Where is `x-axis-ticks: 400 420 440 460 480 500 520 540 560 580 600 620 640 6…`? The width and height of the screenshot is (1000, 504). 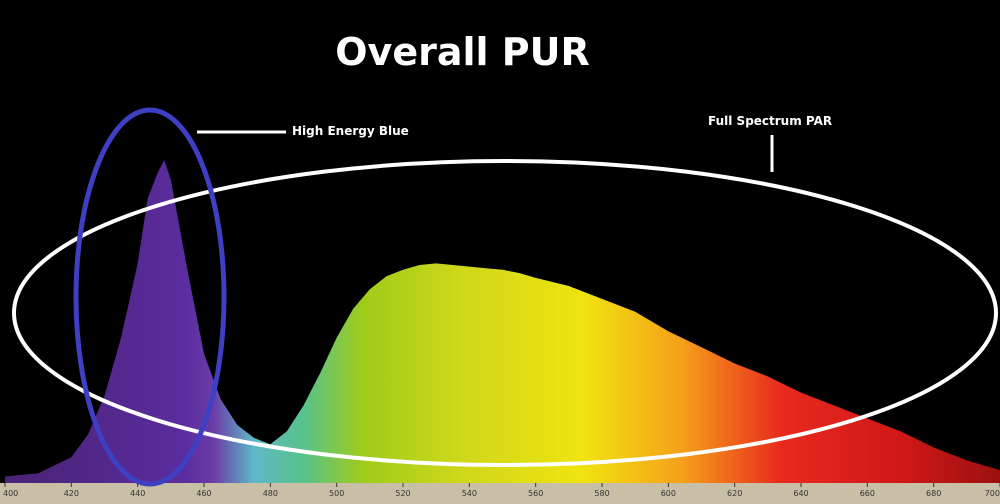 x-axis-ticks: 400 420 440 460 480 500 520 540 560 580 600 620 640 6… is located at coordinates (501, 490).